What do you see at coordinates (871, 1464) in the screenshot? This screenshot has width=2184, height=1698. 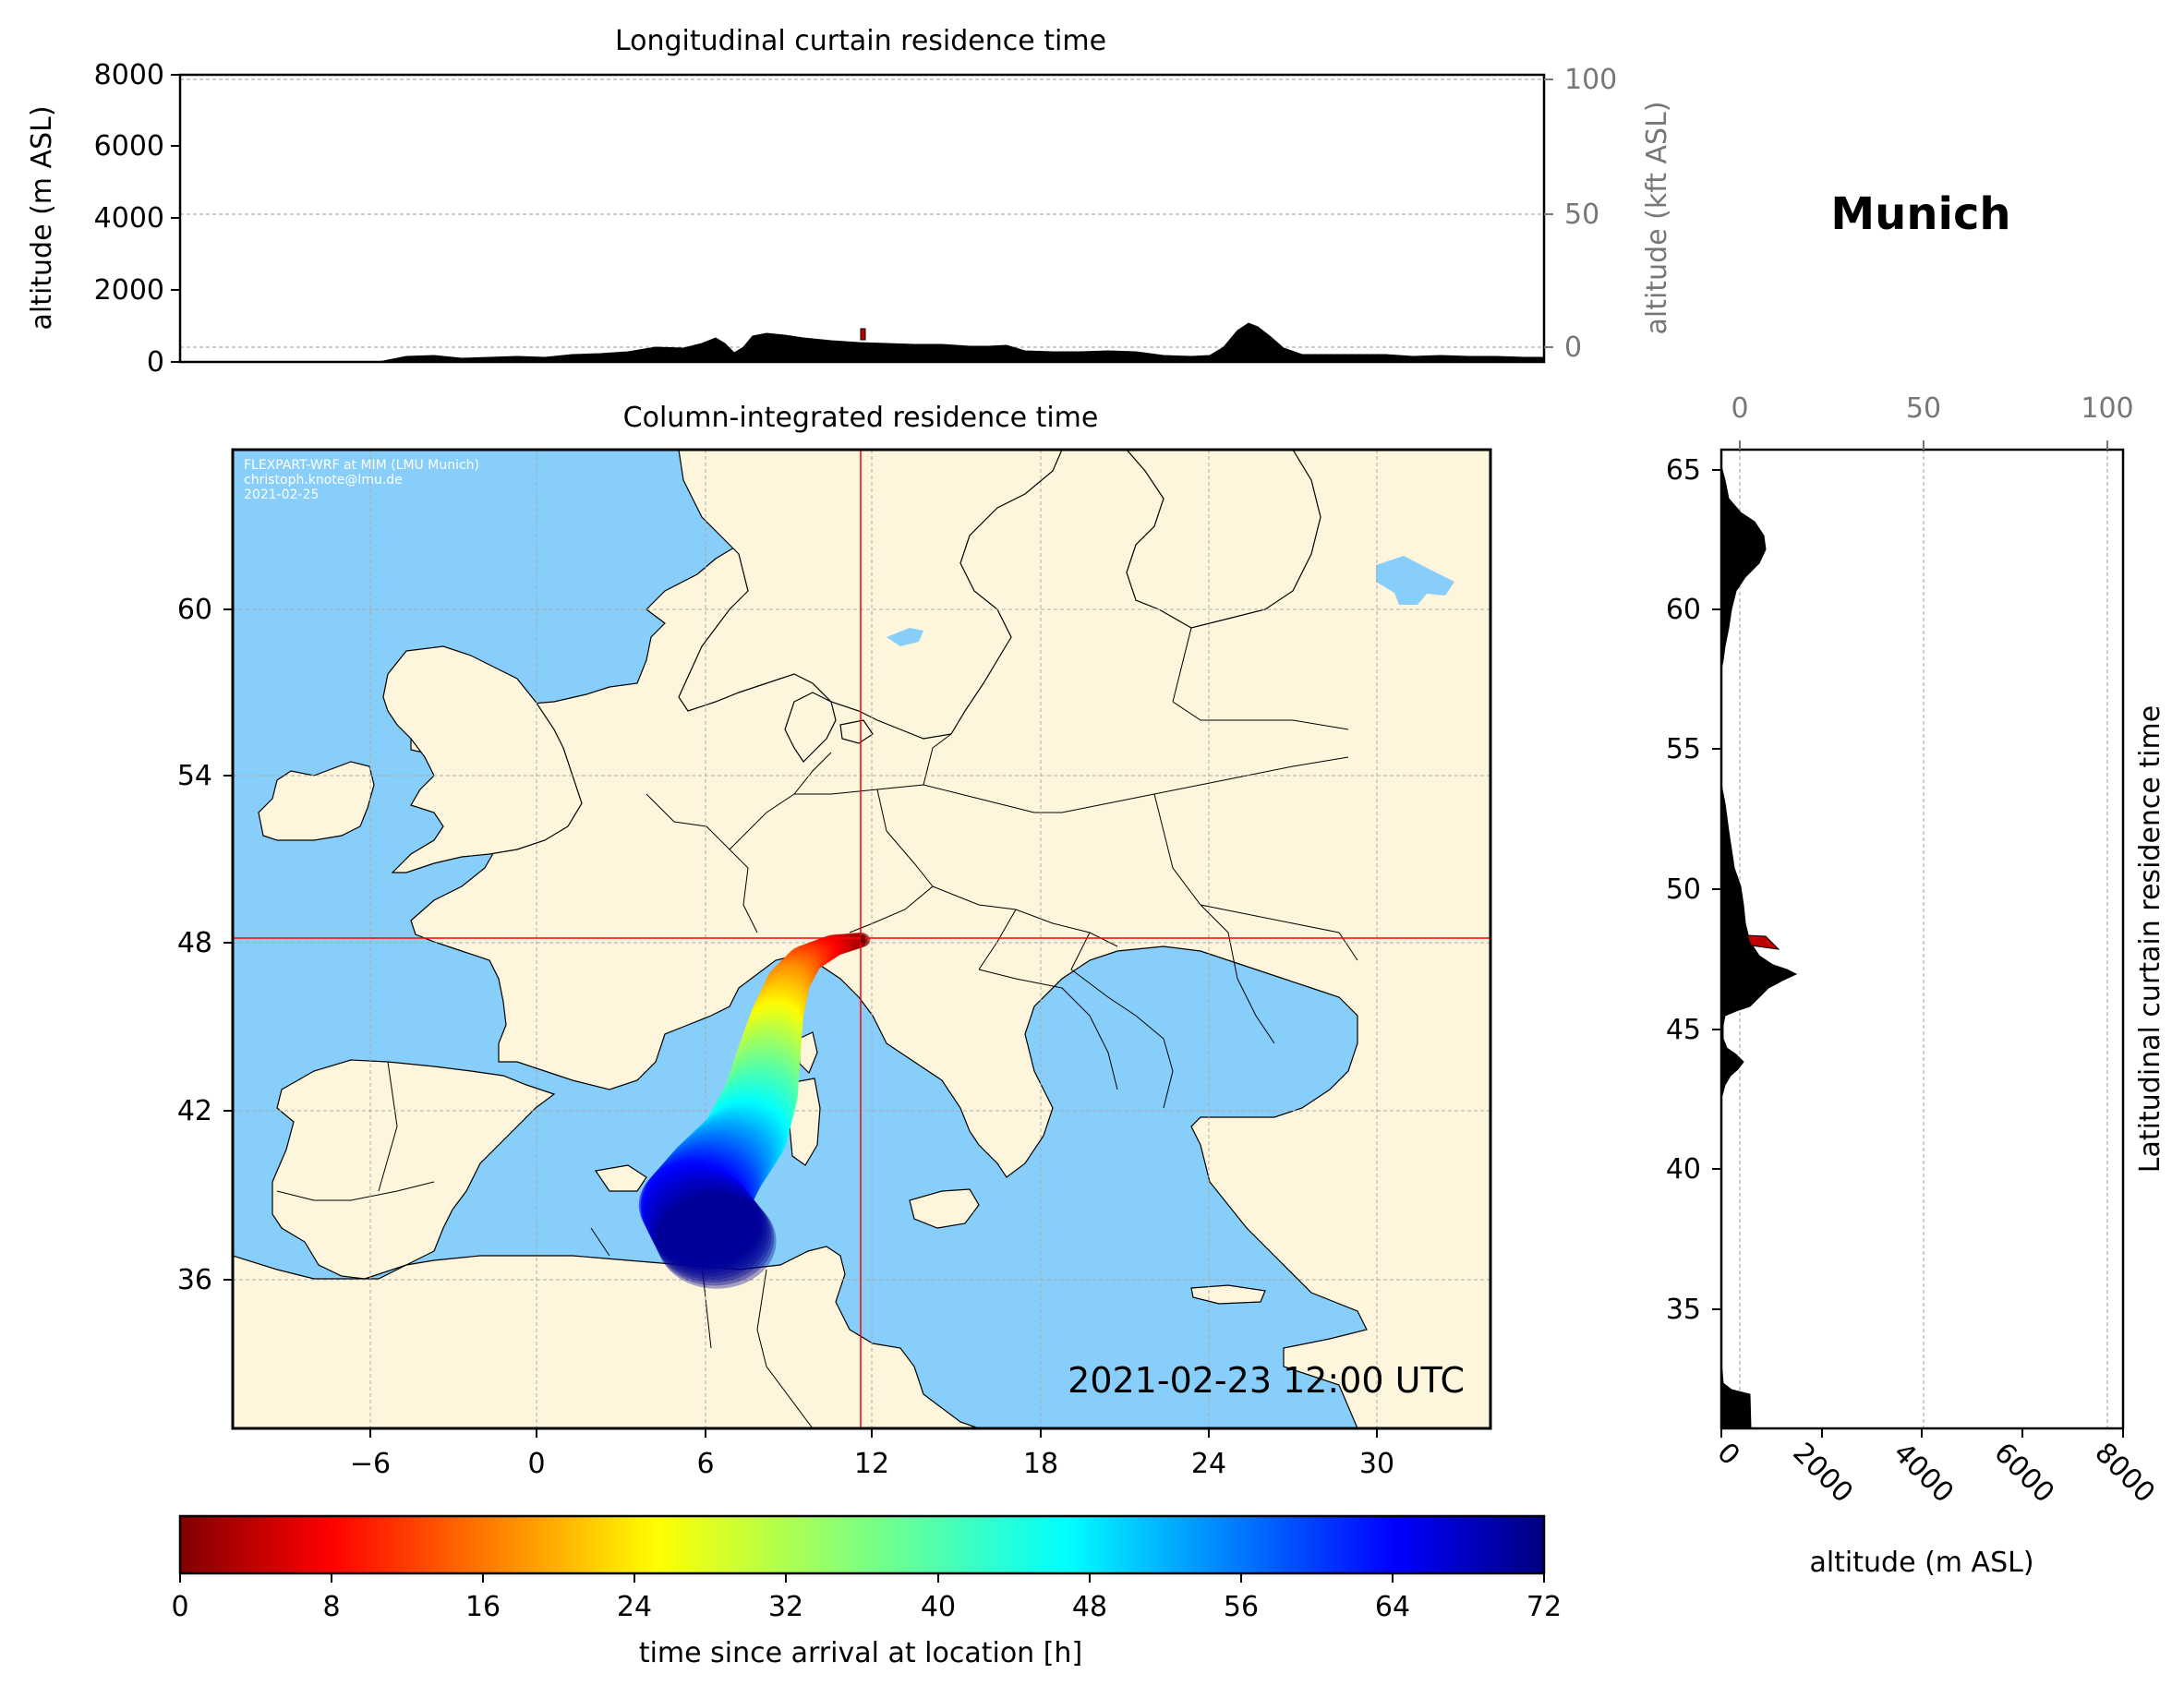 I see `x-tick-label: 12` at bounding box center [871, 1464].